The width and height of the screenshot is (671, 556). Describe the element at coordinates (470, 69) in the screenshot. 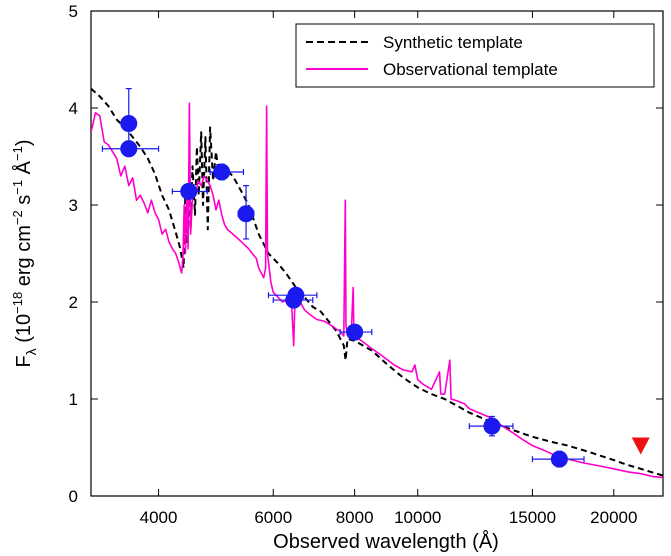

I see `legend-observational-label: Observational template` at that location.